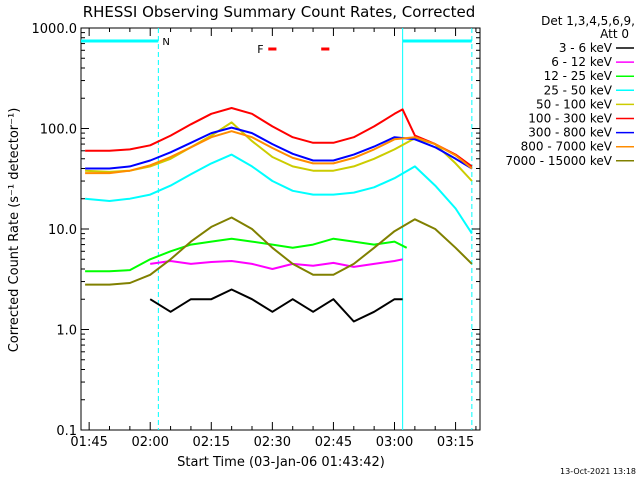  I want to click on x-tick-label: 03:15, so click(455, 442).